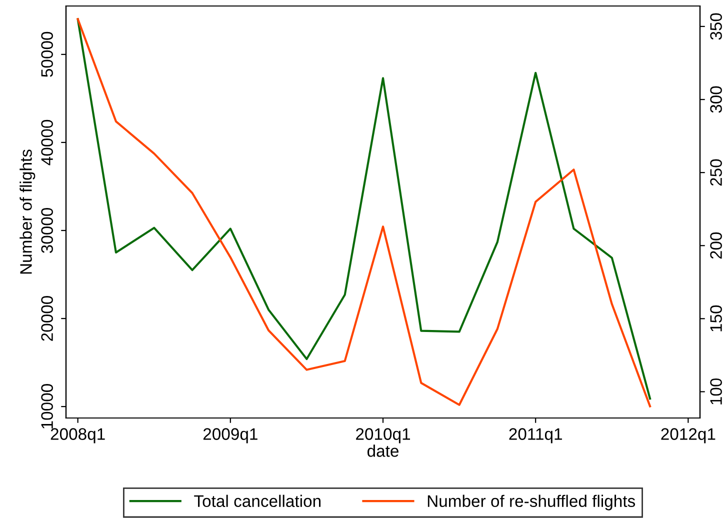  Describe the element at coordinates (77, 436) in the screenshot. I see `x-tick-label: 2008q1` at that location.